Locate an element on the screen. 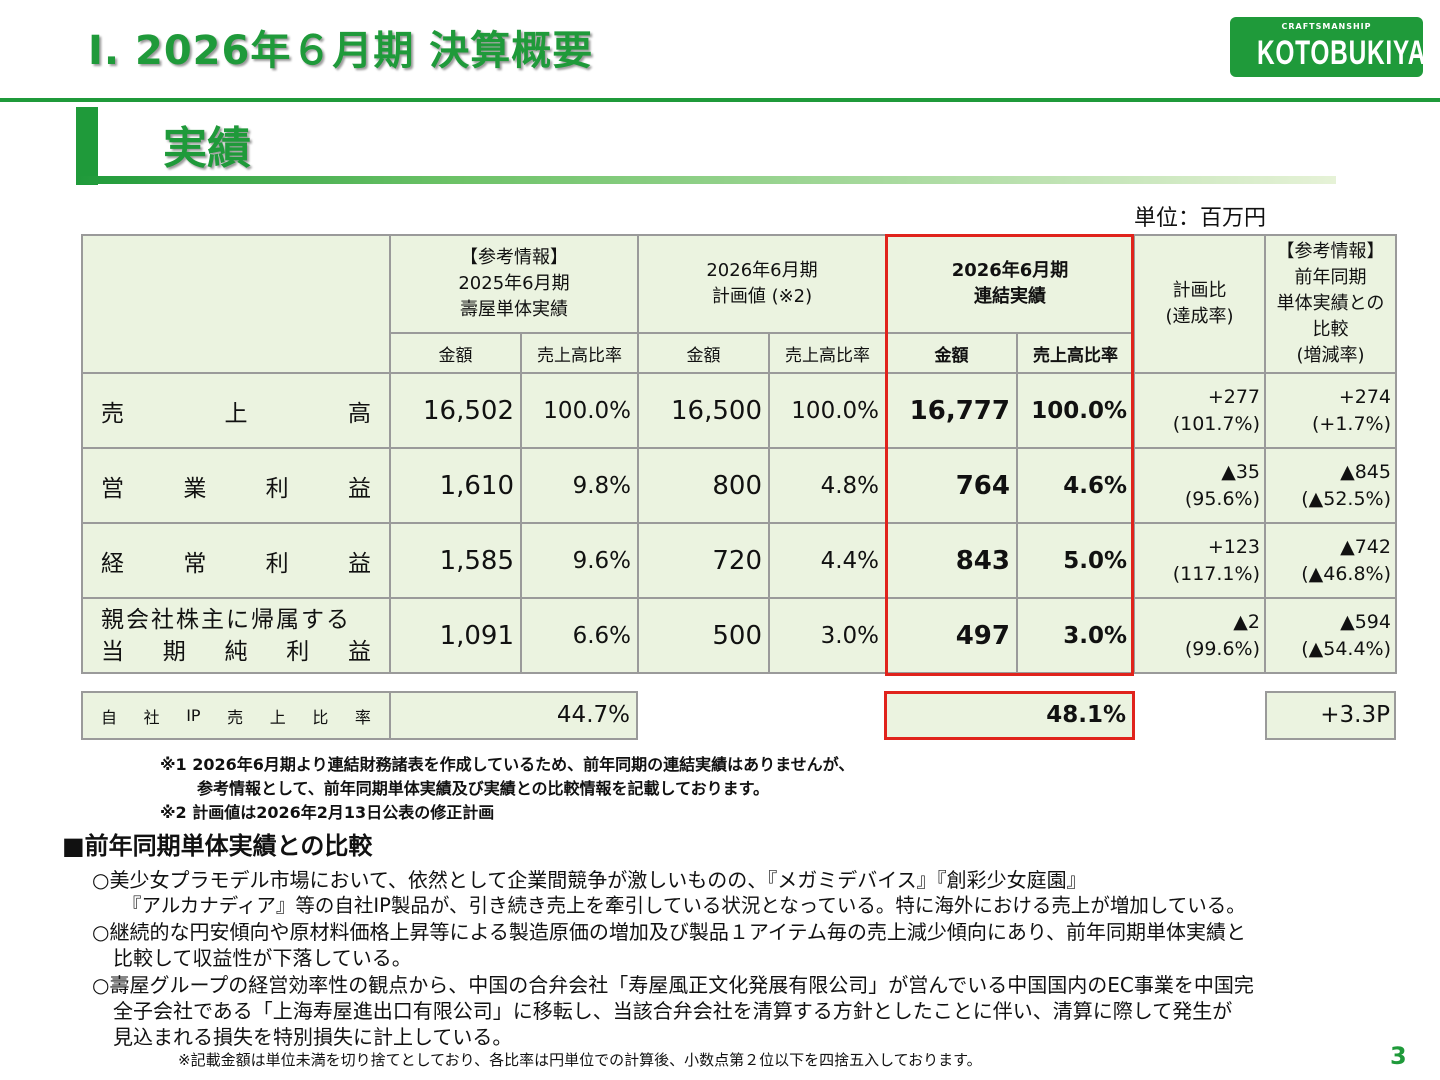 The width and height of the screenshot is (1440, 1080). vs-plan-rate: (117.1%) is located at coordinates (1216, 573).